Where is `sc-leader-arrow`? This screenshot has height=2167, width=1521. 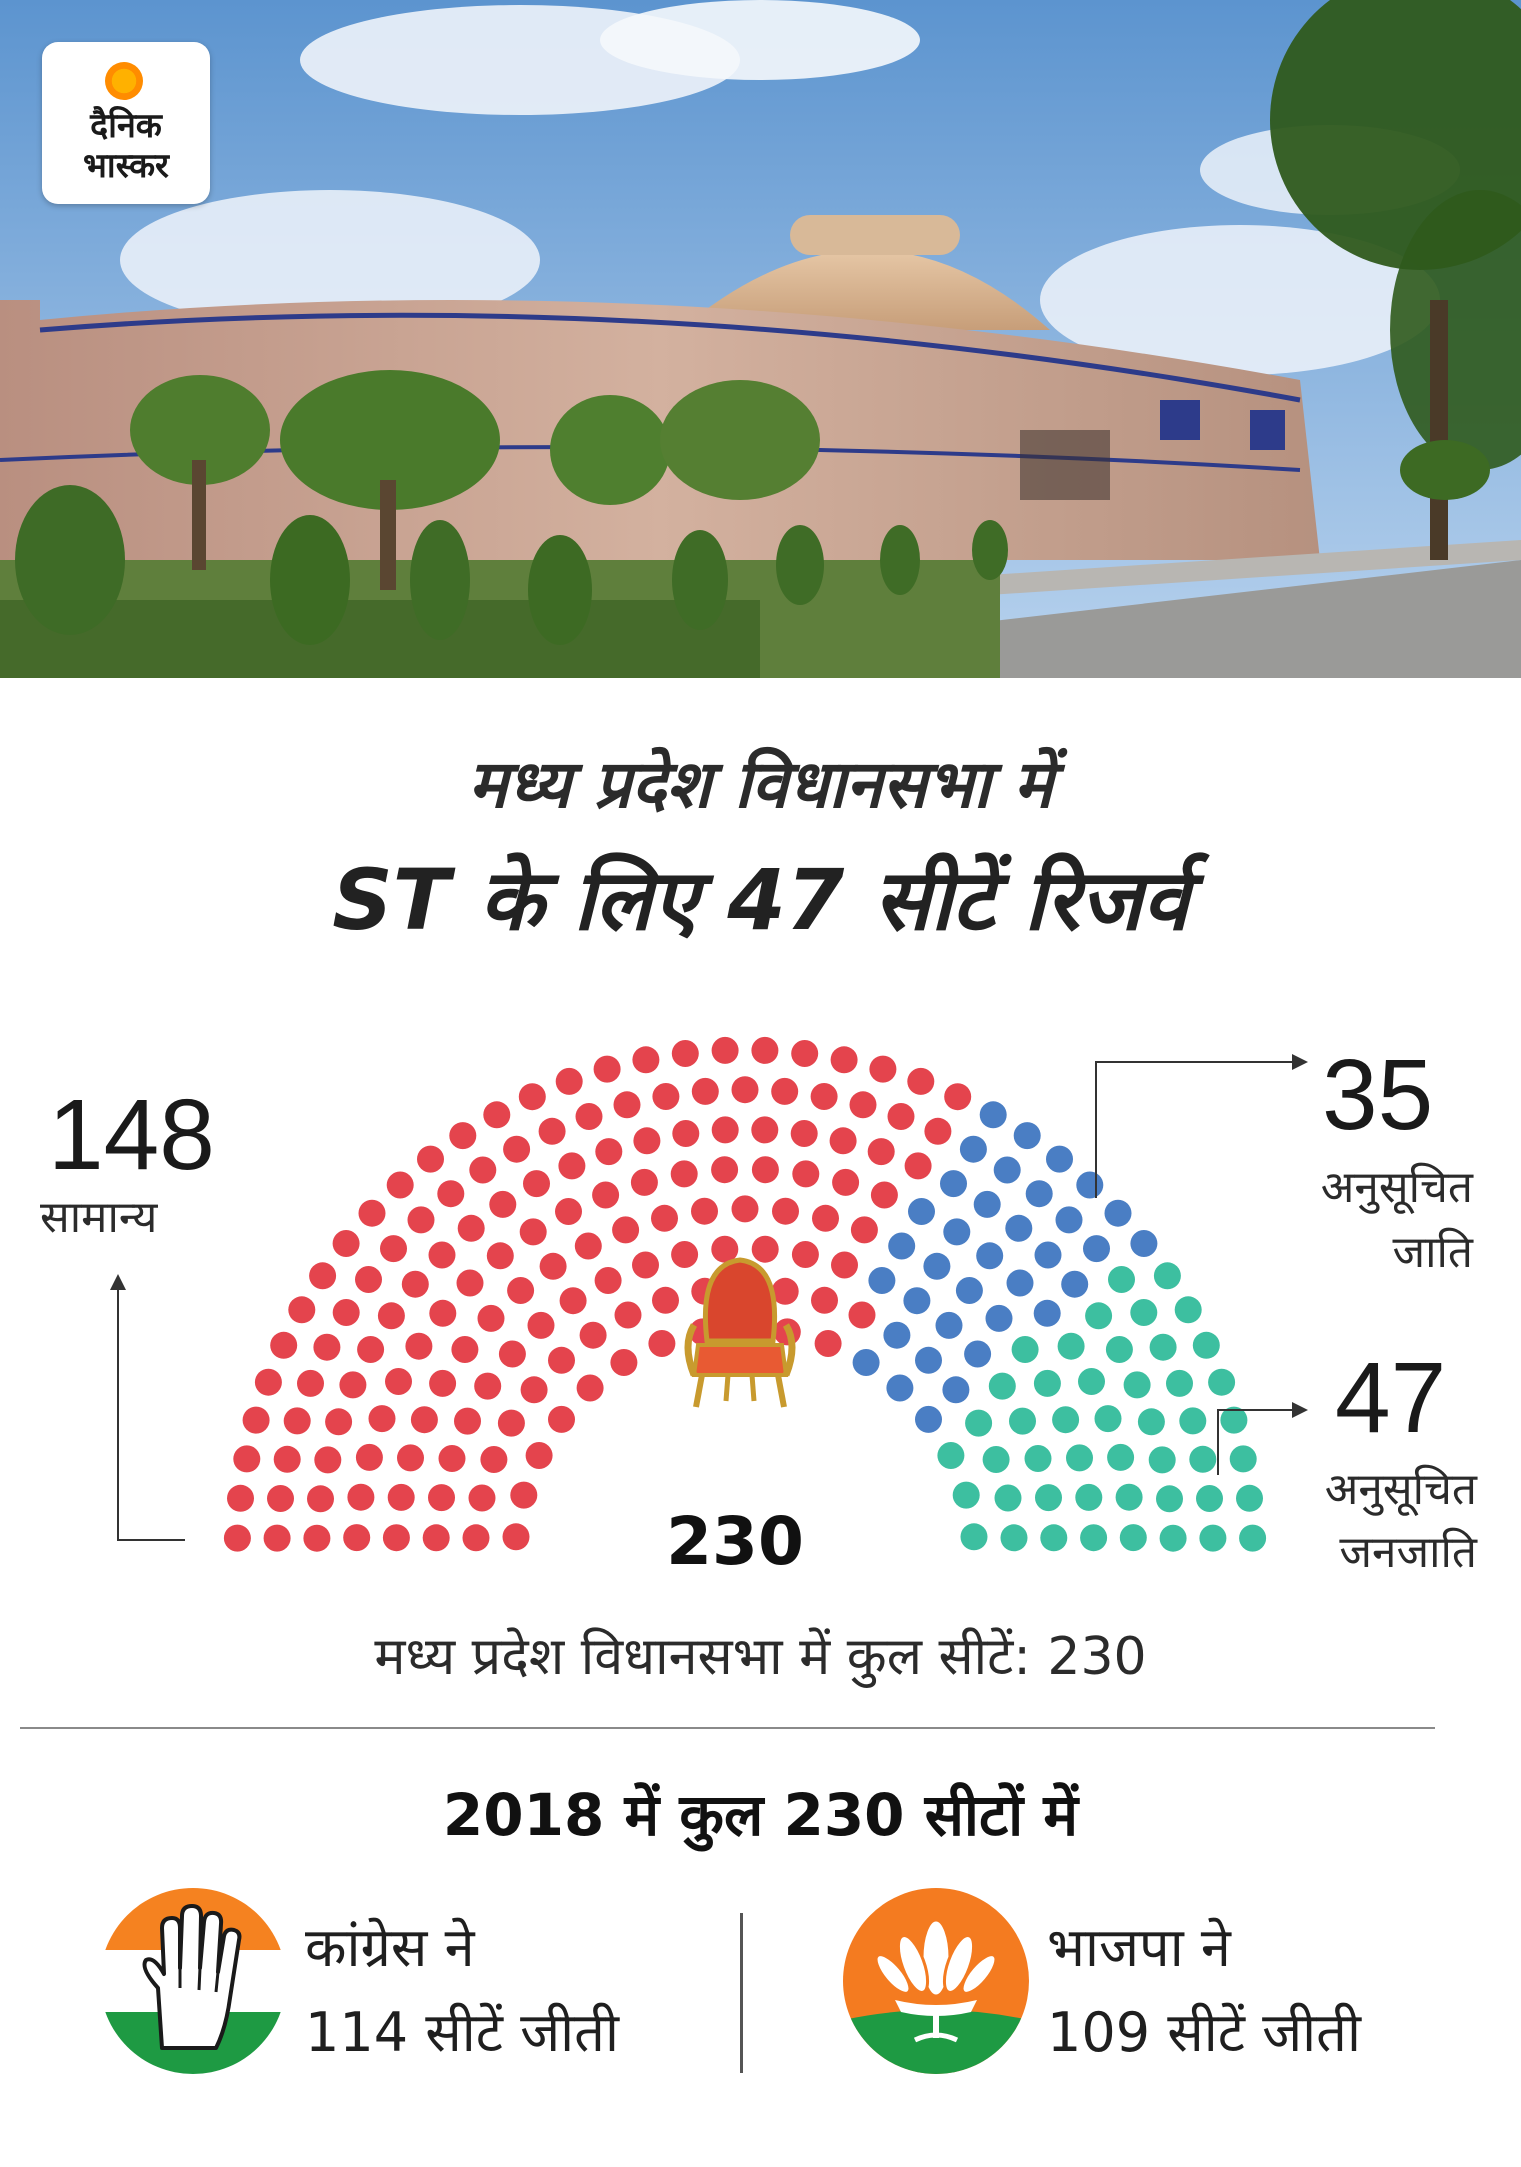 sc-leader-arrow is located at coordinates (1300, 1062).